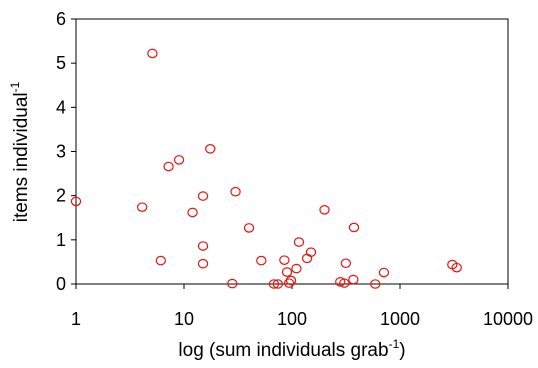  What do you see at coordinates (394, 344) in the screenshot?
I see `x-axis-title-superscript: -1` at bounding box center [394, 344].